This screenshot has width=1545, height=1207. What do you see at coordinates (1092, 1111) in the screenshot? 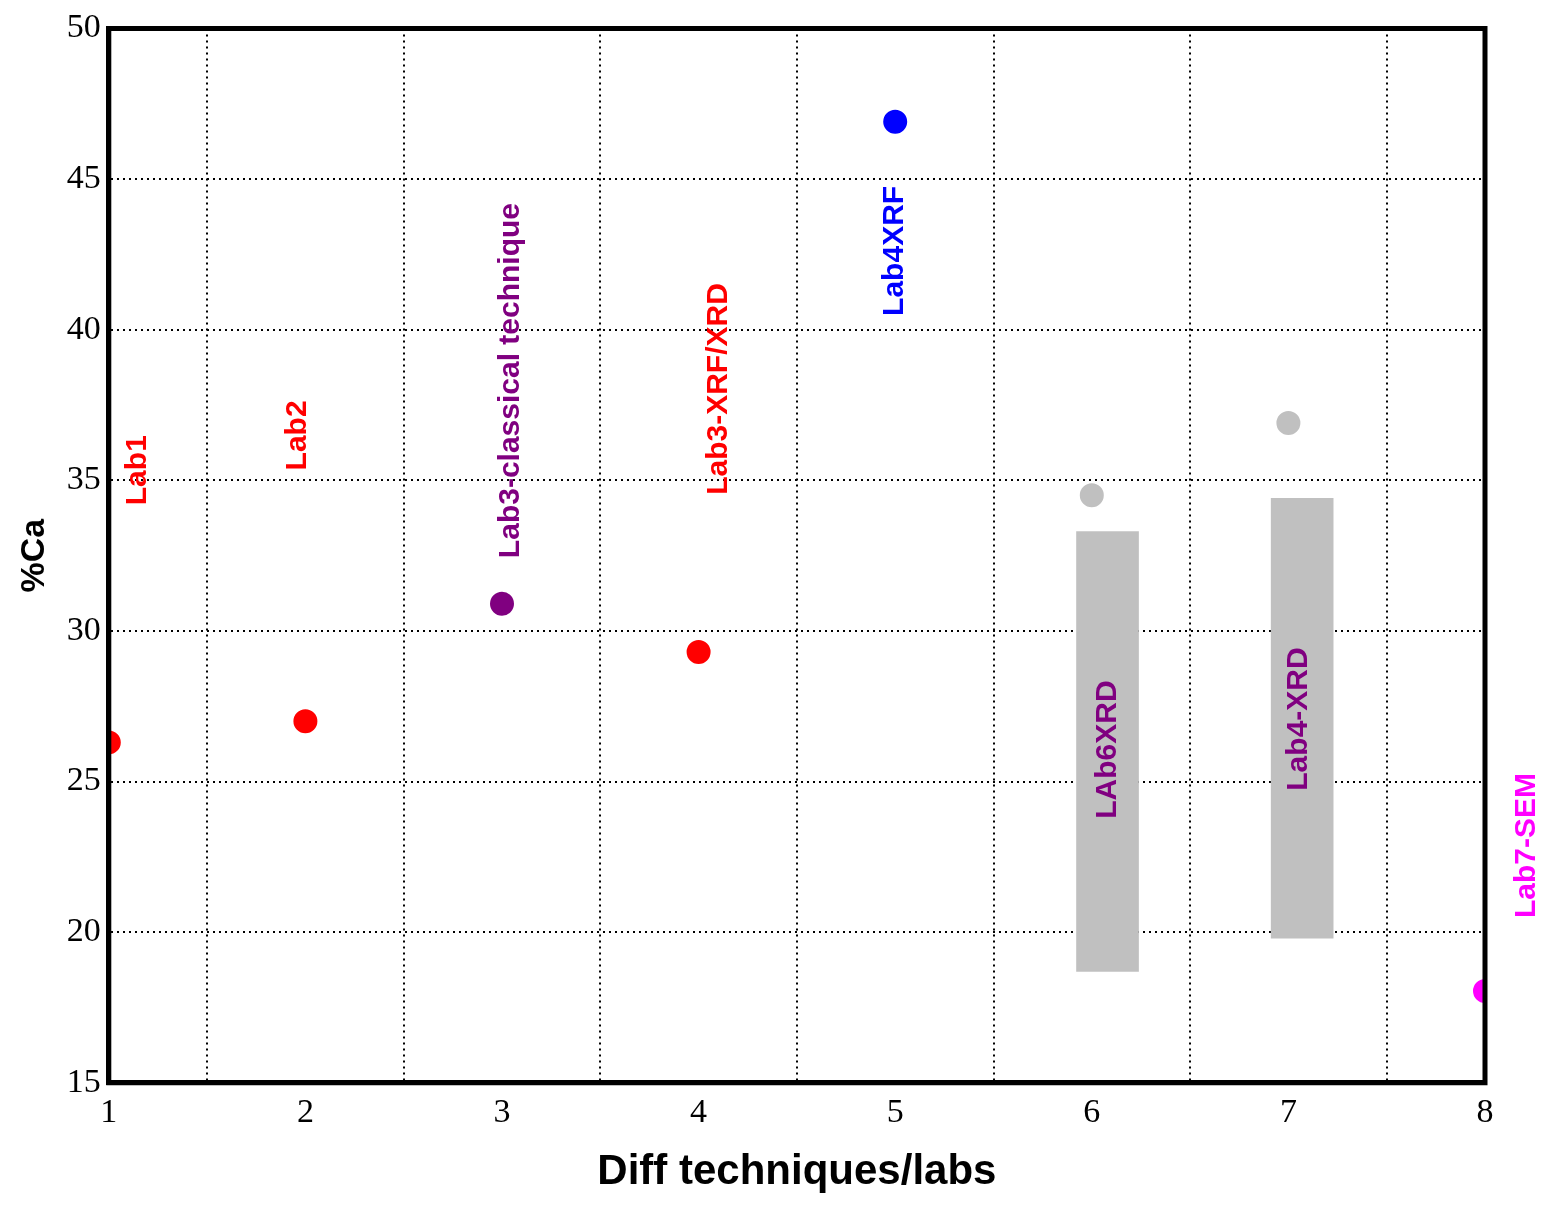
I see `x-tick-label: 6` at bounding box center [1092, 1111].